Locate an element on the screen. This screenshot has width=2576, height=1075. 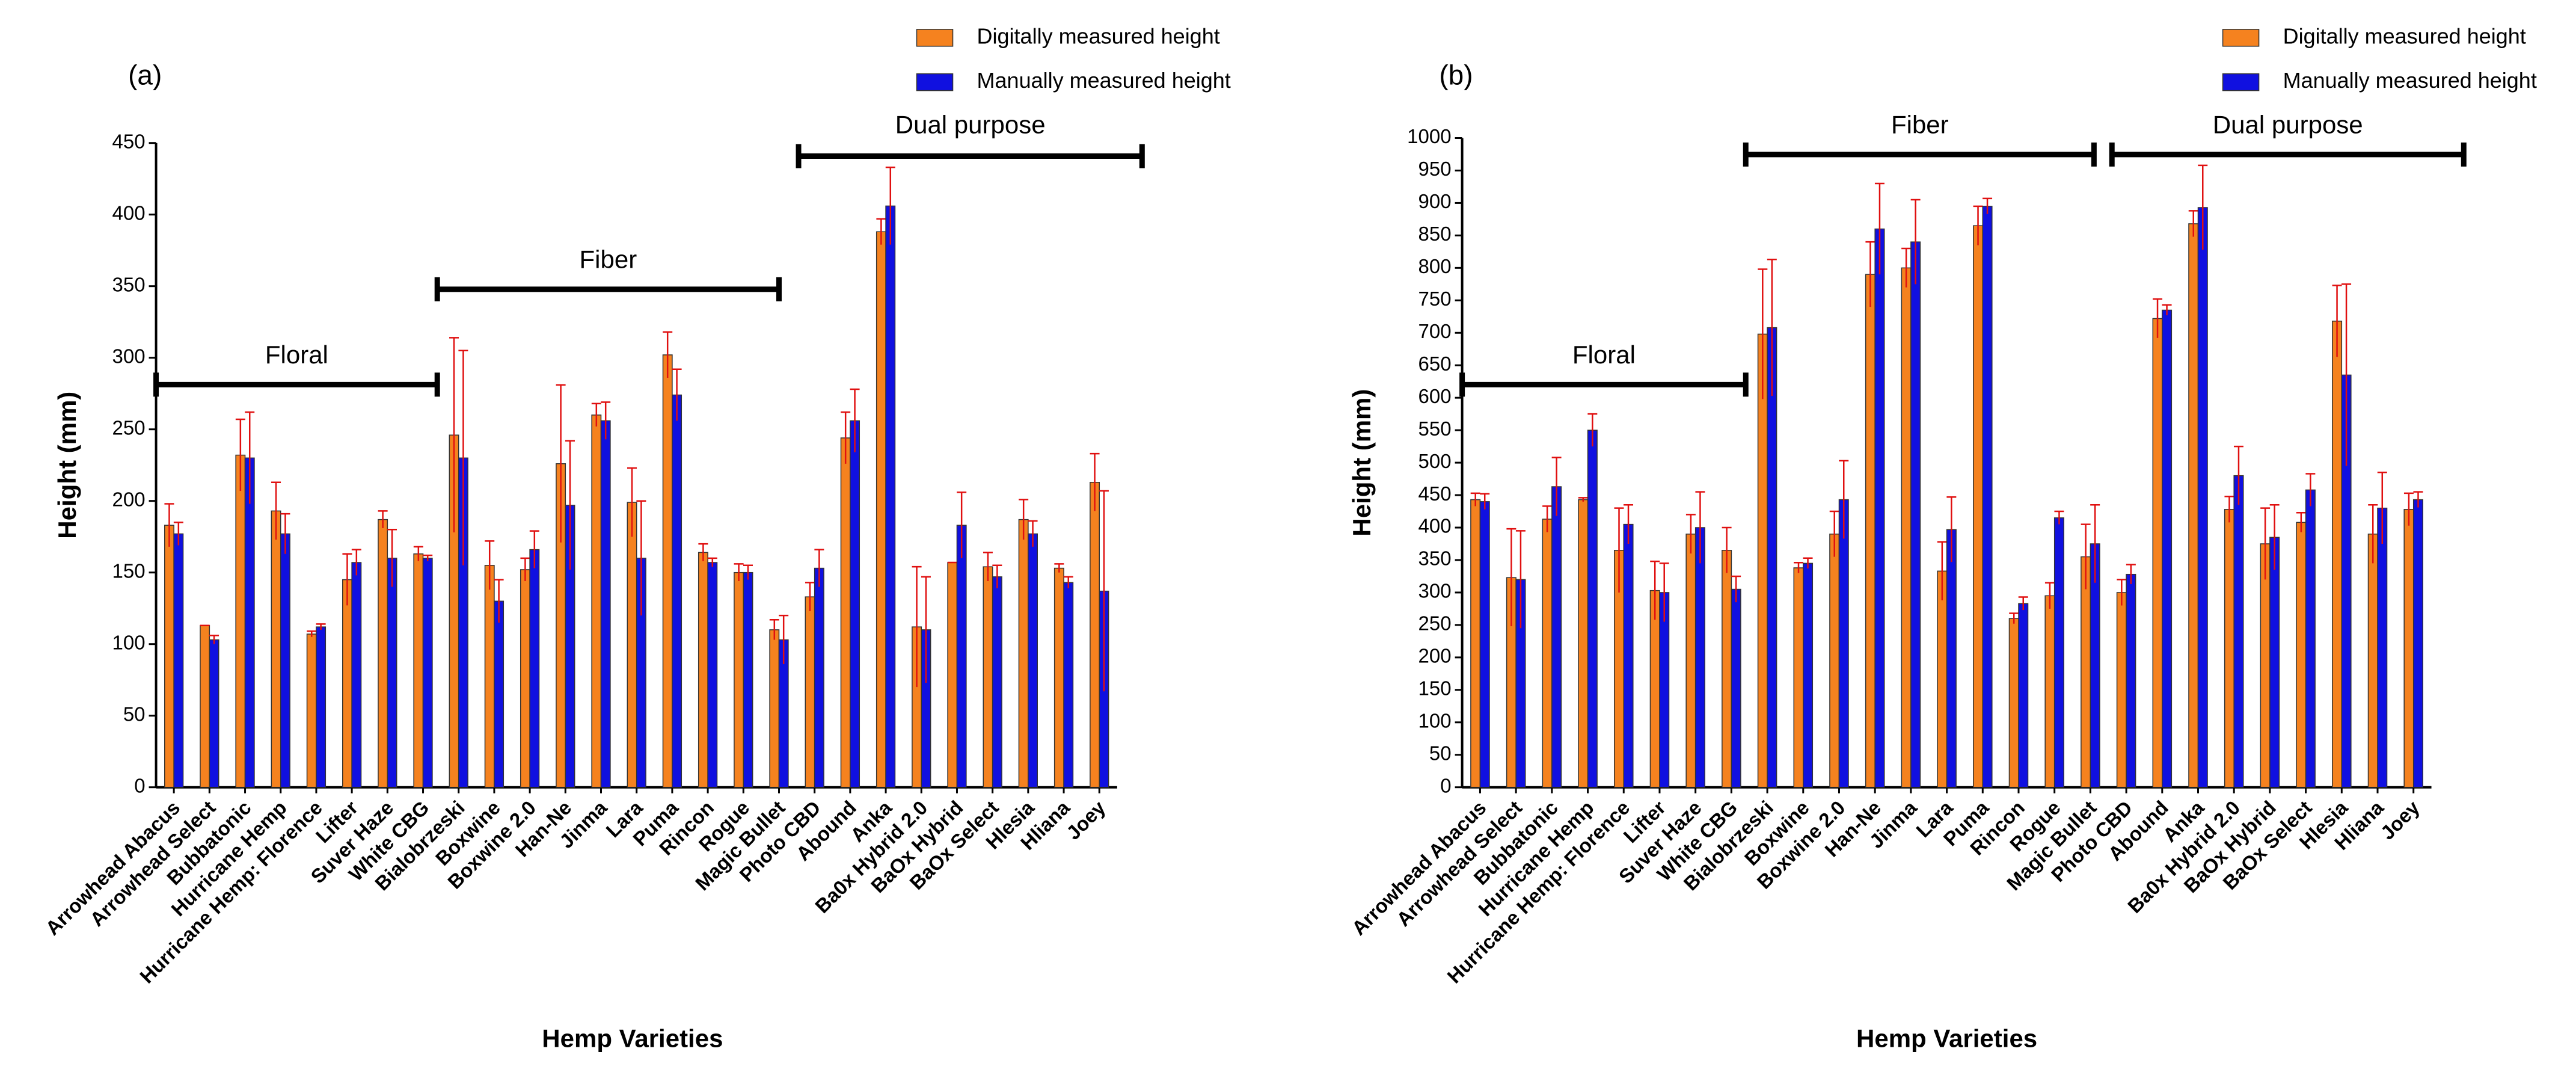
y-axis-label: Height (mm) is located at coordinates (67, 465).